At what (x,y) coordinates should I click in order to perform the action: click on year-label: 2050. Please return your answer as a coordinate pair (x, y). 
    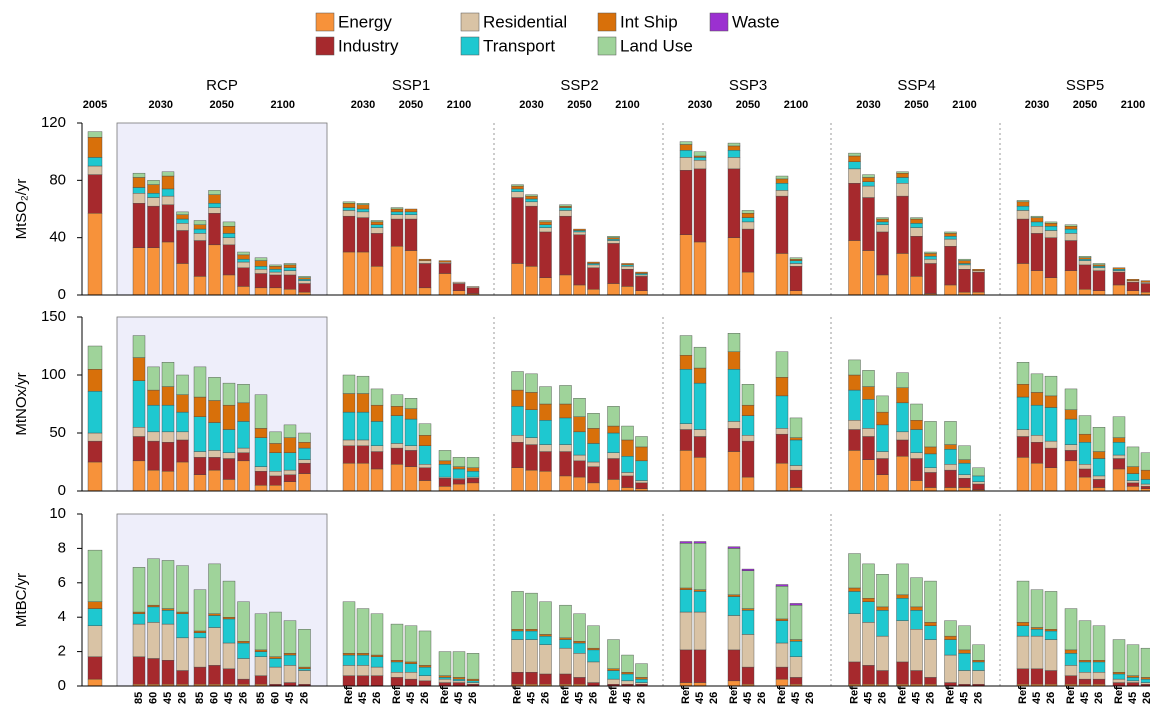
    Looking at the image, I should click on (916, 105).